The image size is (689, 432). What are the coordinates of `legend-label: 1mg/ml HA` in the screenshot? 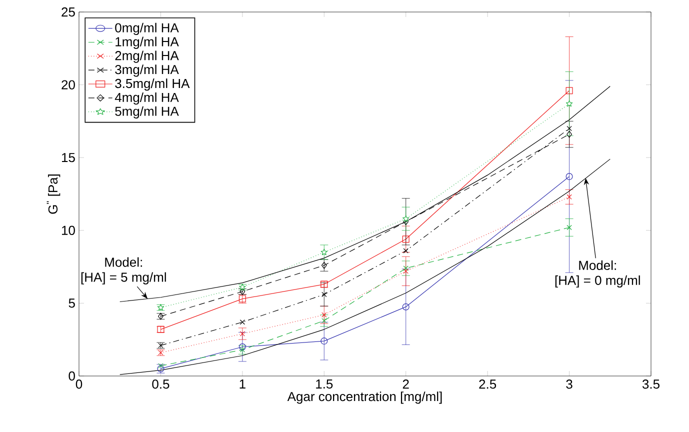 It's located at (147, 42).